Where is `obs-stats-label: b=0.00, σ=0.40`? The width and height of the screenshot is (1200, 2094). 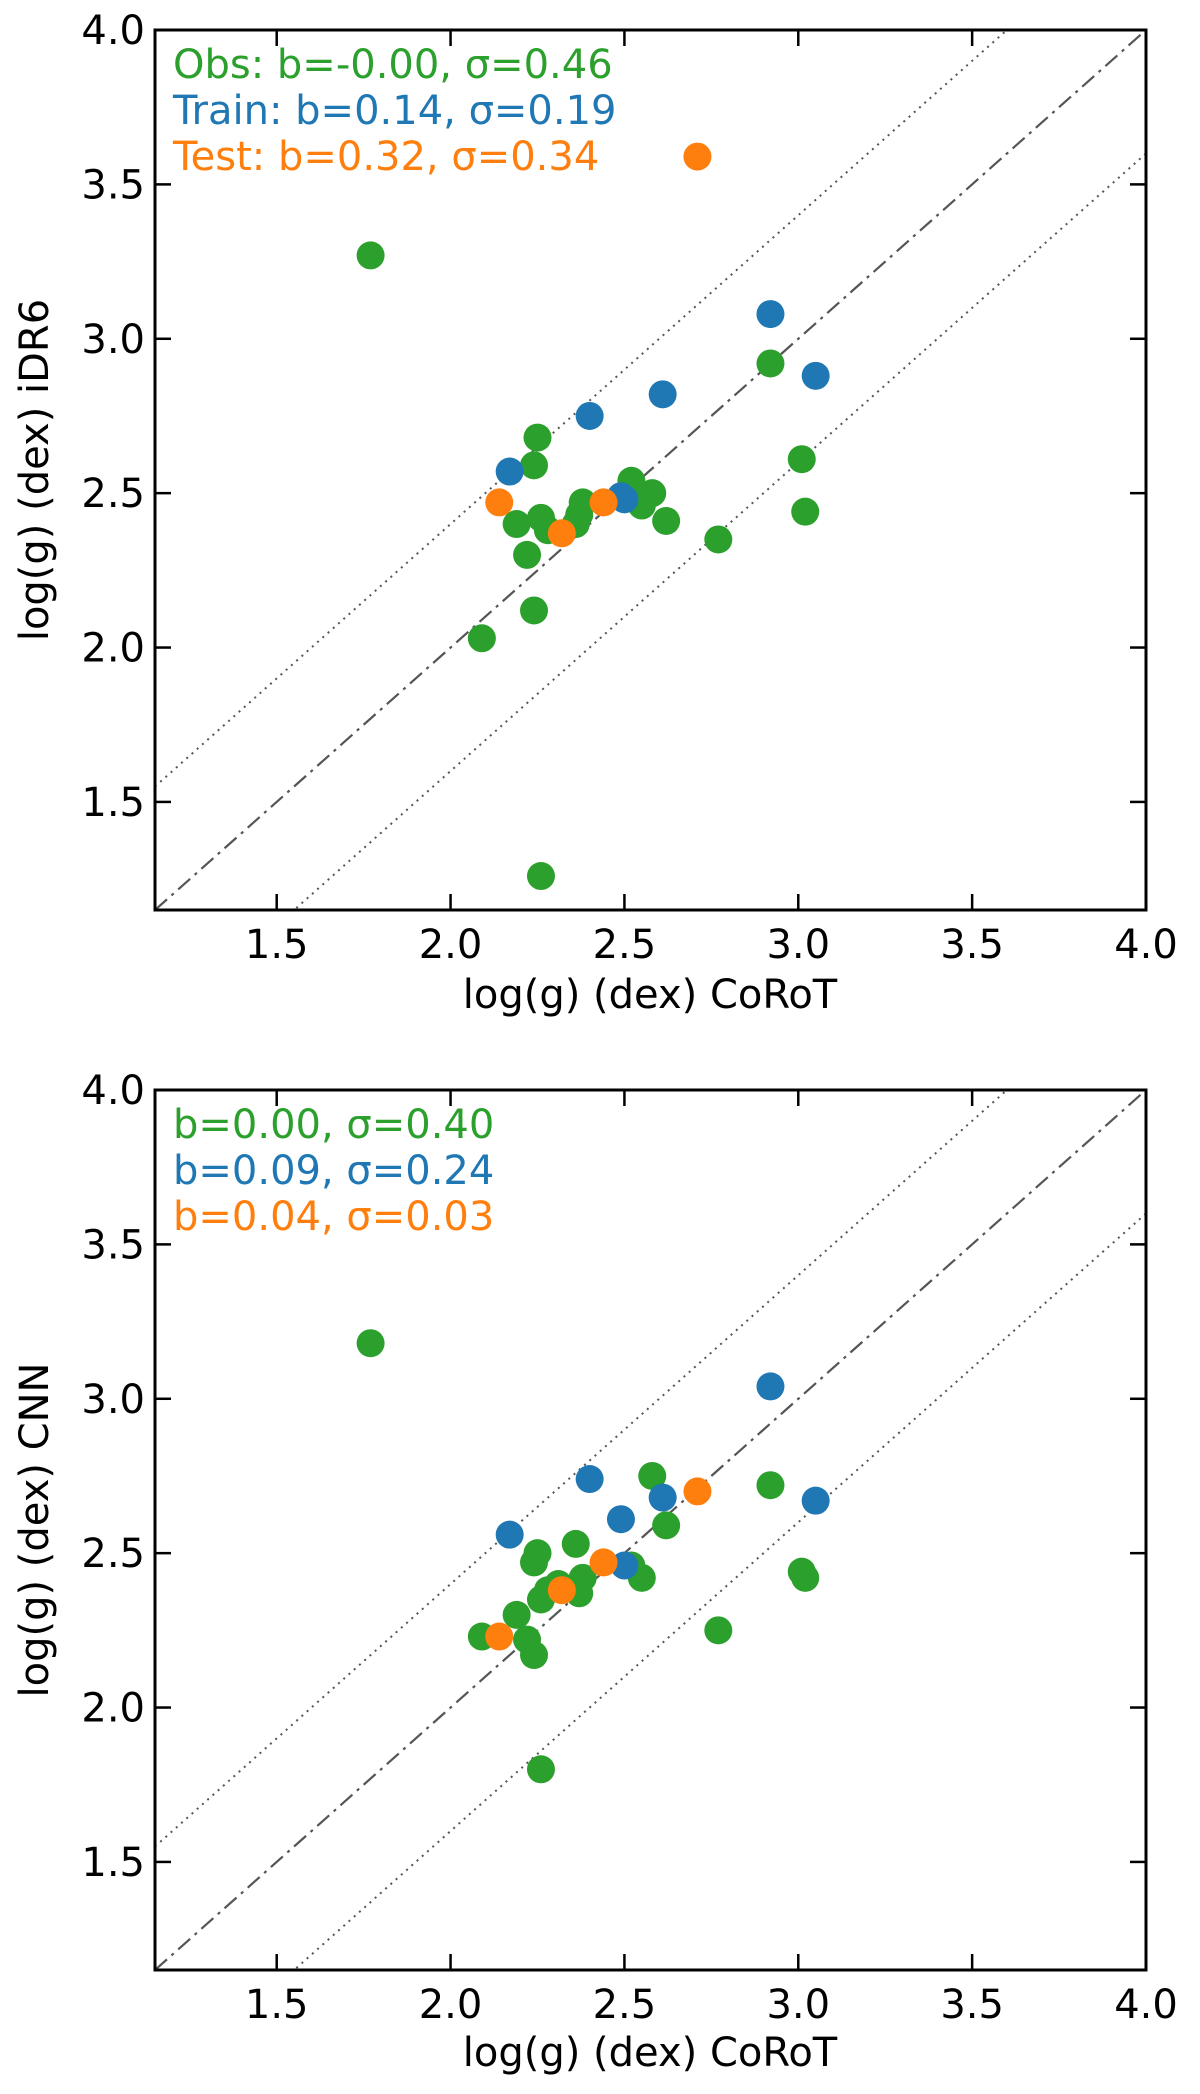
obs-stats-label: b=0.00, σ=0.40 is located at coordinates (333, 1125).